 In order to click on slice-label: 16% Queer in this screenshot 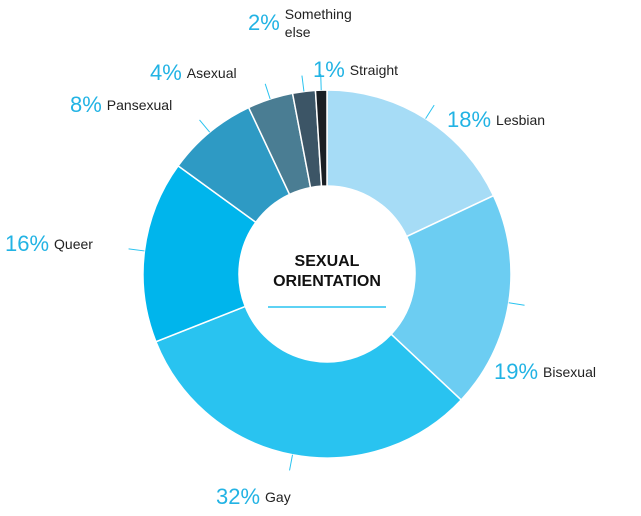, I will do `click(49, 244)`.